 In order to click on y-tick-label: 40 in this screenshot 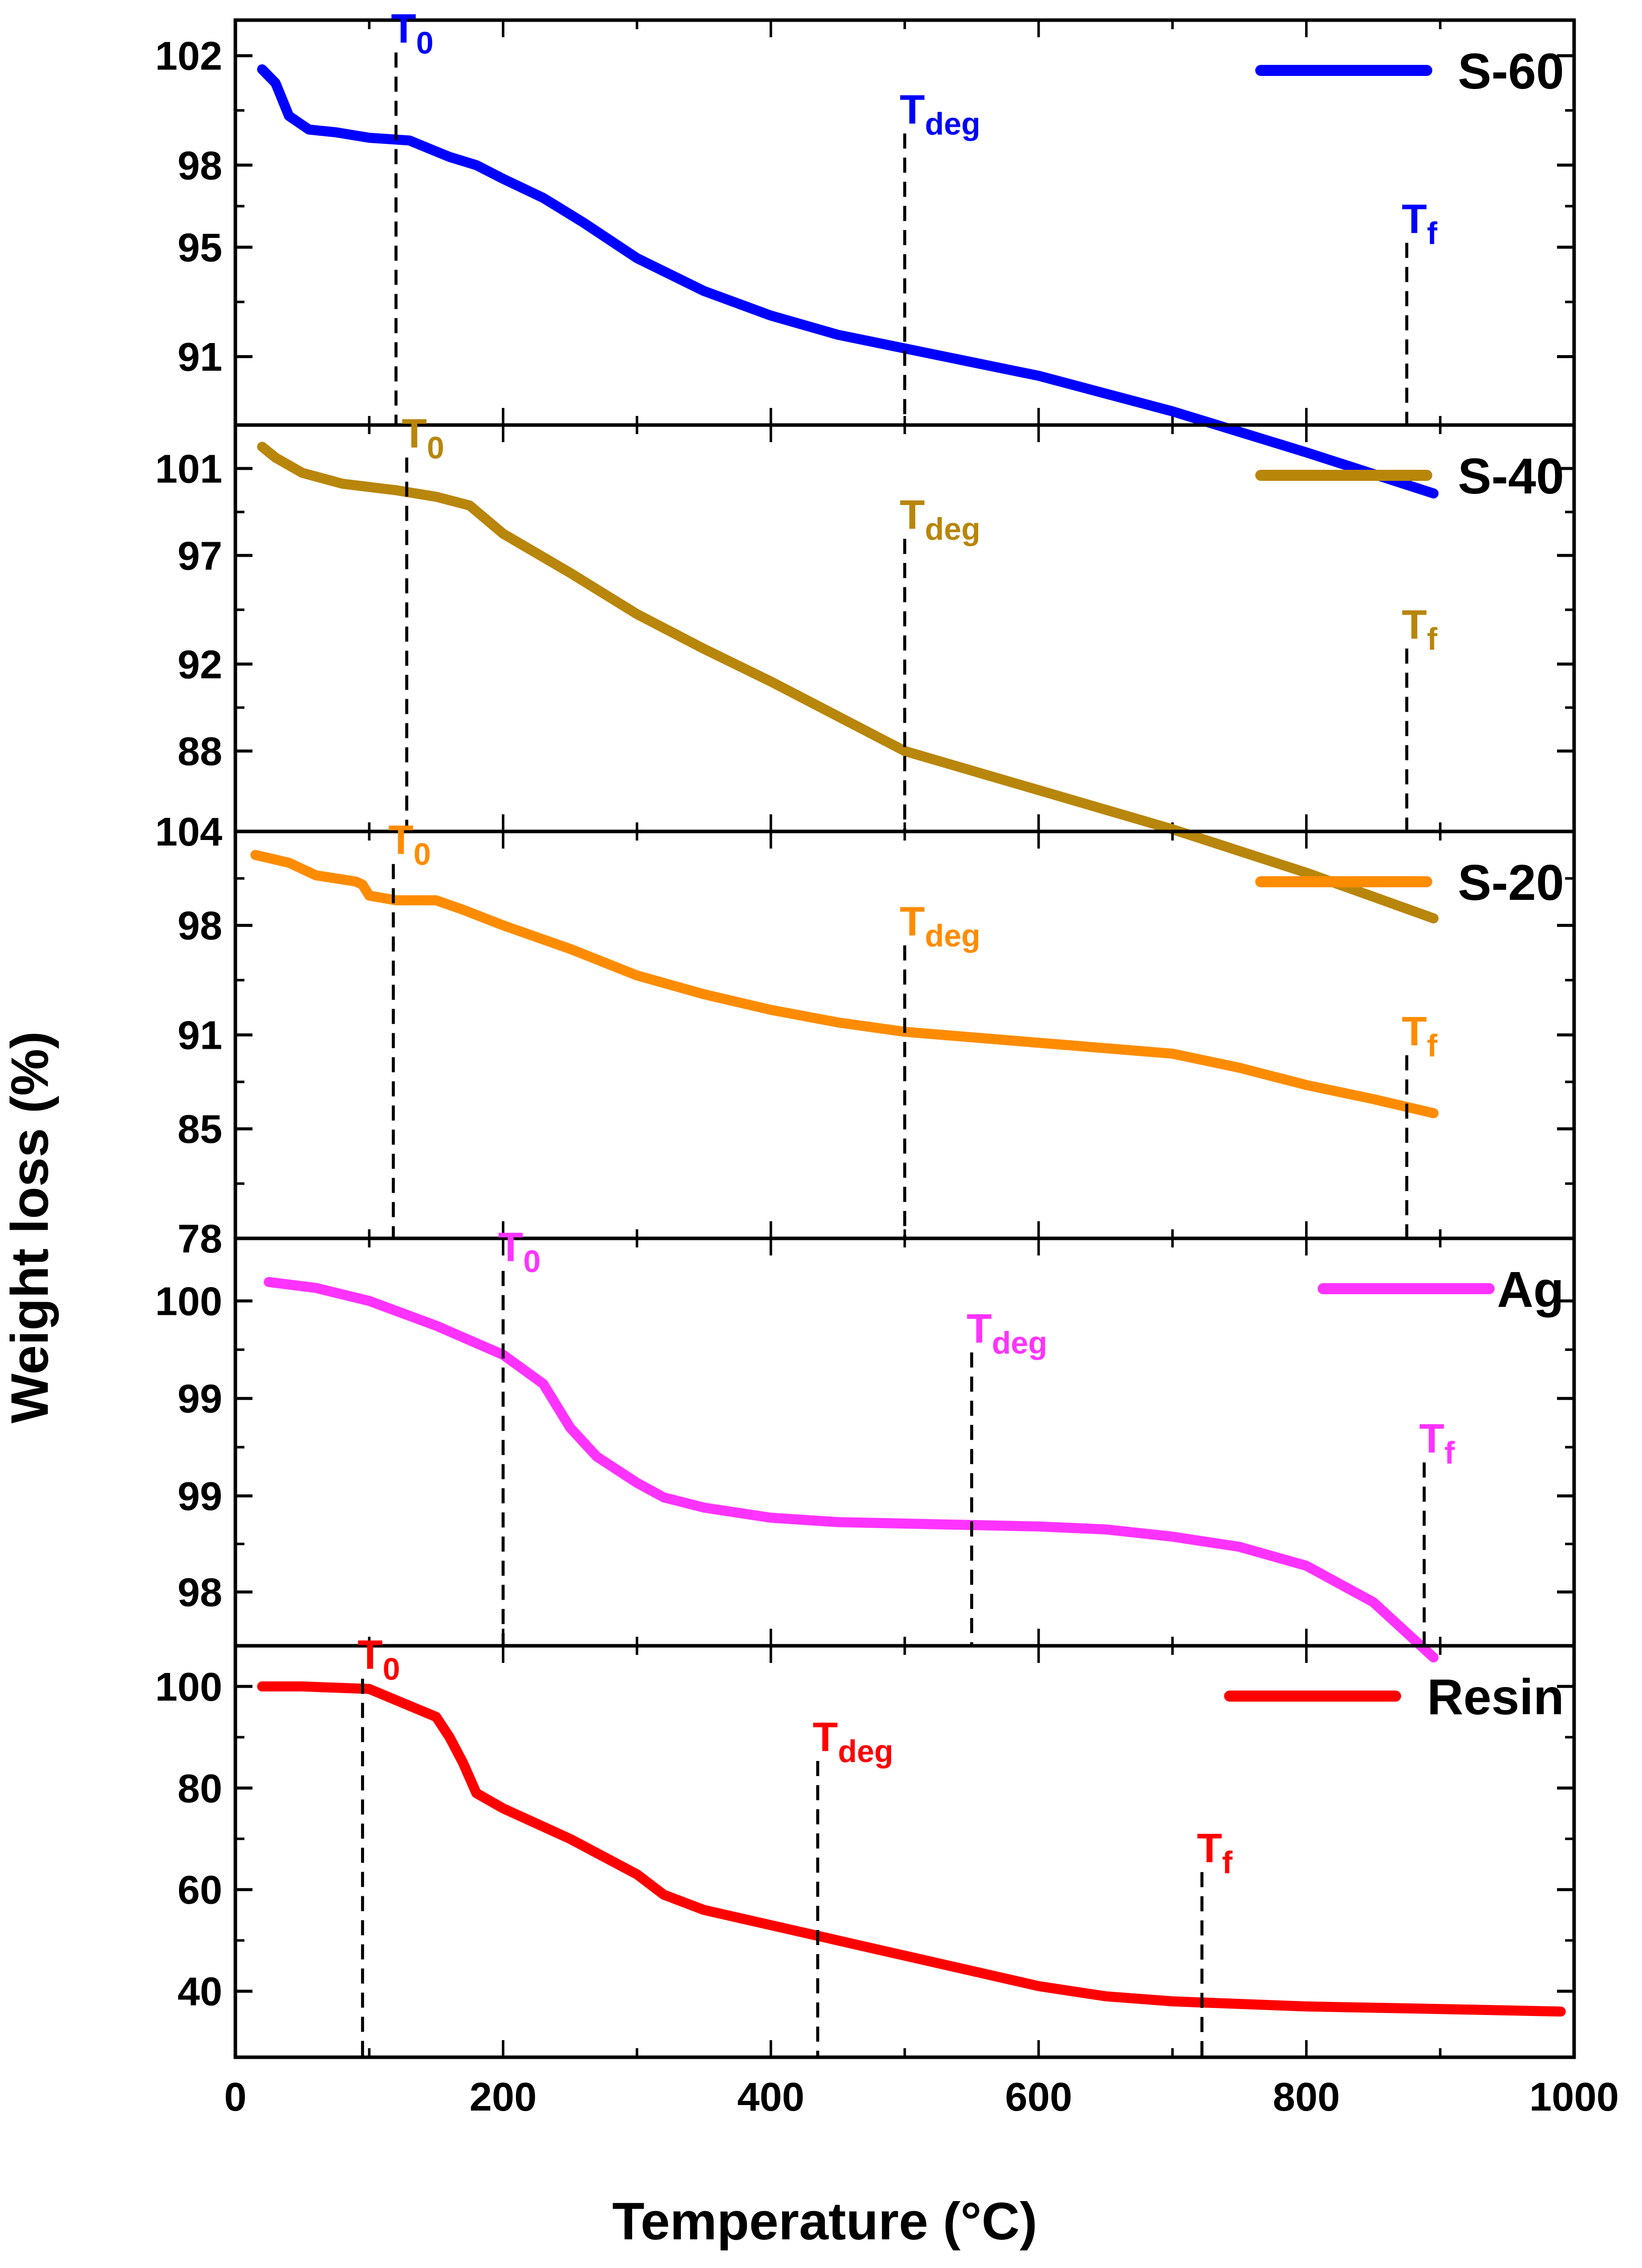, I will do `click(200, 1991)`.